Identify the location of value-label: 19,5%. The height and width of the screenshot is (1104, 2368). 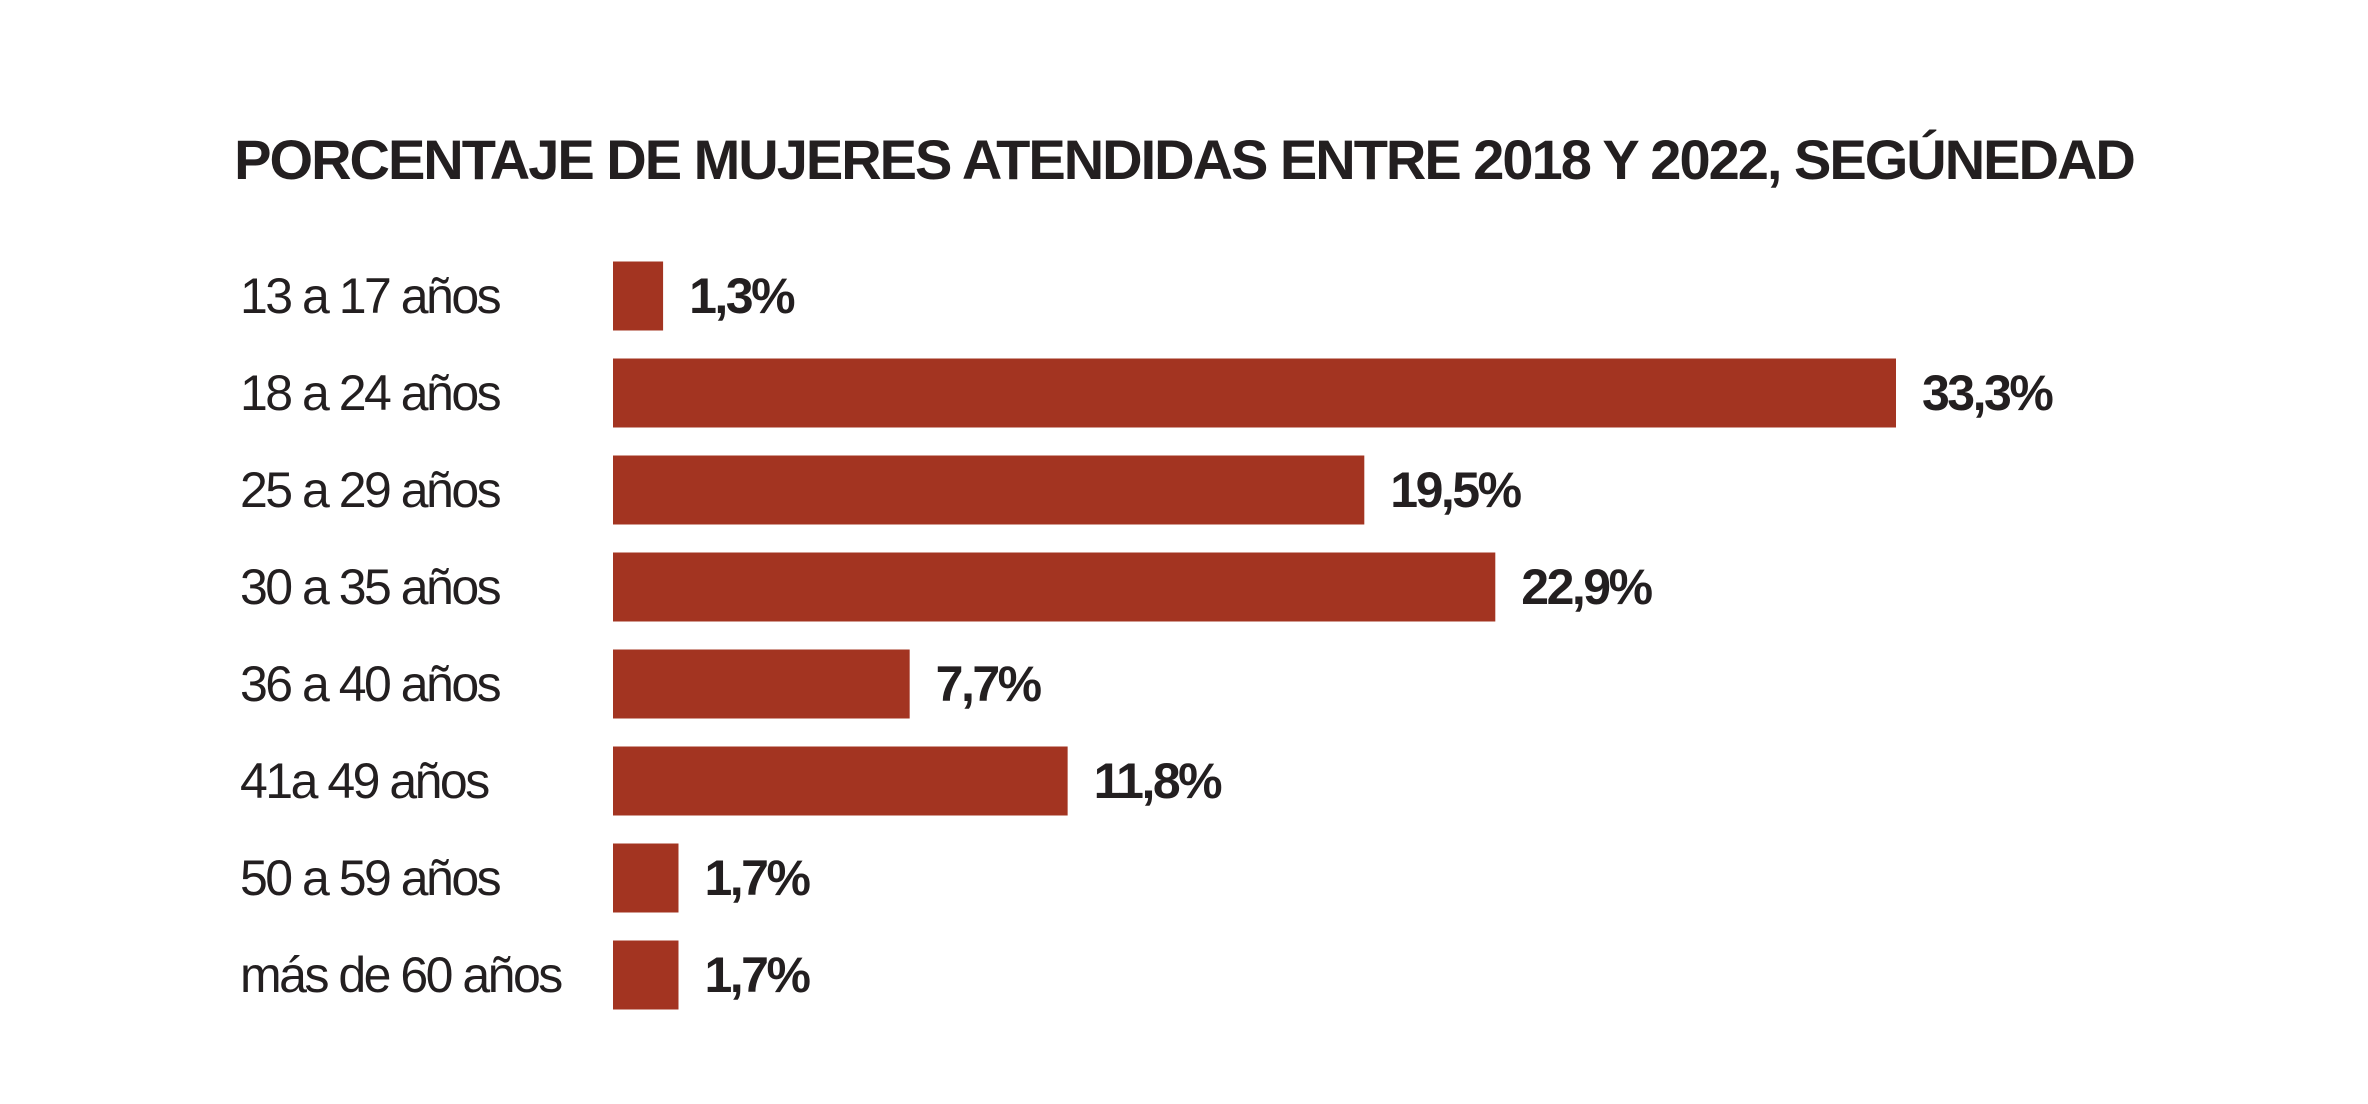
(1455, 490).